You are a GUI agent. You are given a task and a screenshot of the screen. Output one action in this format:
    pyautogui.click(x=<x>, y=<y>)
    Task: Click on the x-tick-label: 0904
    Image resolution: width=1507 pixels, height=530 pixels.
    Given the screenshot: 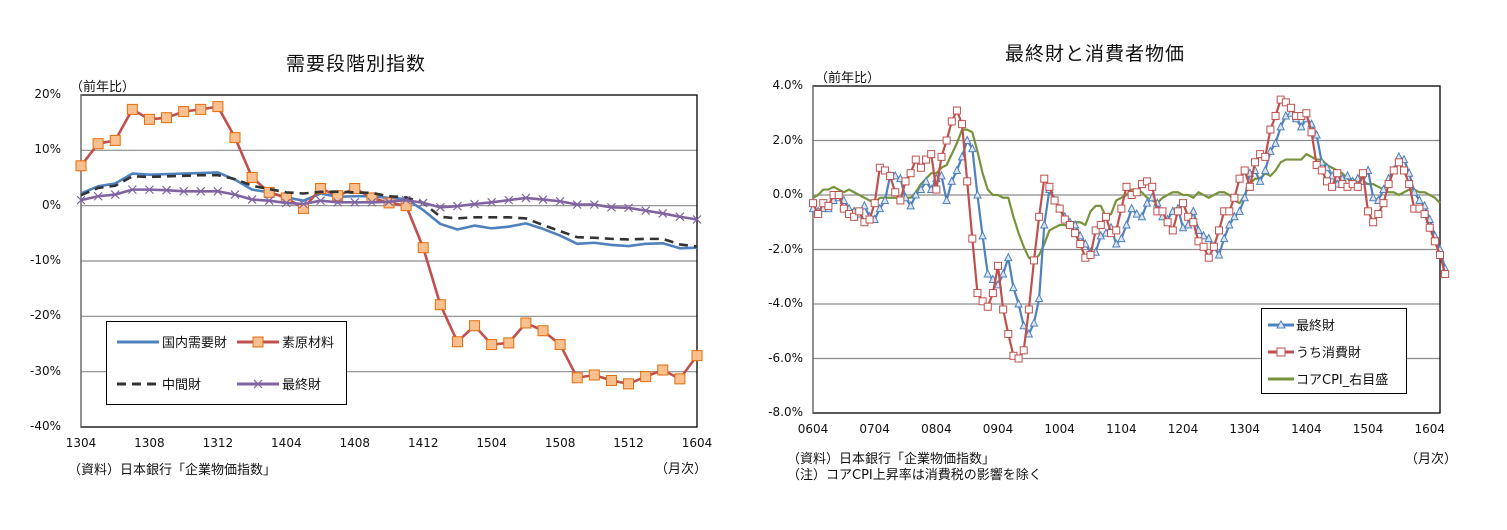 What is the action you would take?
    pyautogui.click(x=998, y=429)
    